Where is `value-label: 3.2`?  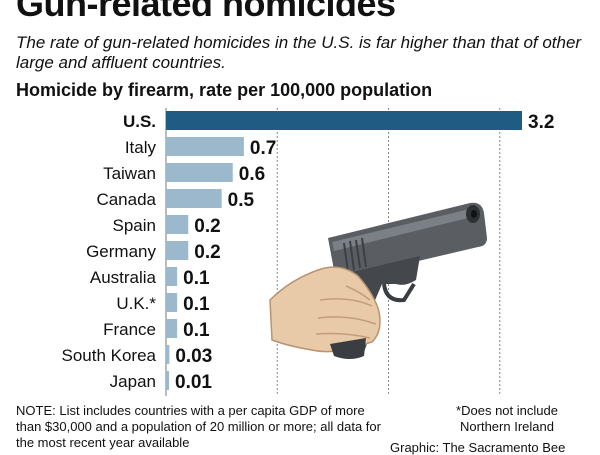
value-label: 3.2 is located at coordinates (541, 122).